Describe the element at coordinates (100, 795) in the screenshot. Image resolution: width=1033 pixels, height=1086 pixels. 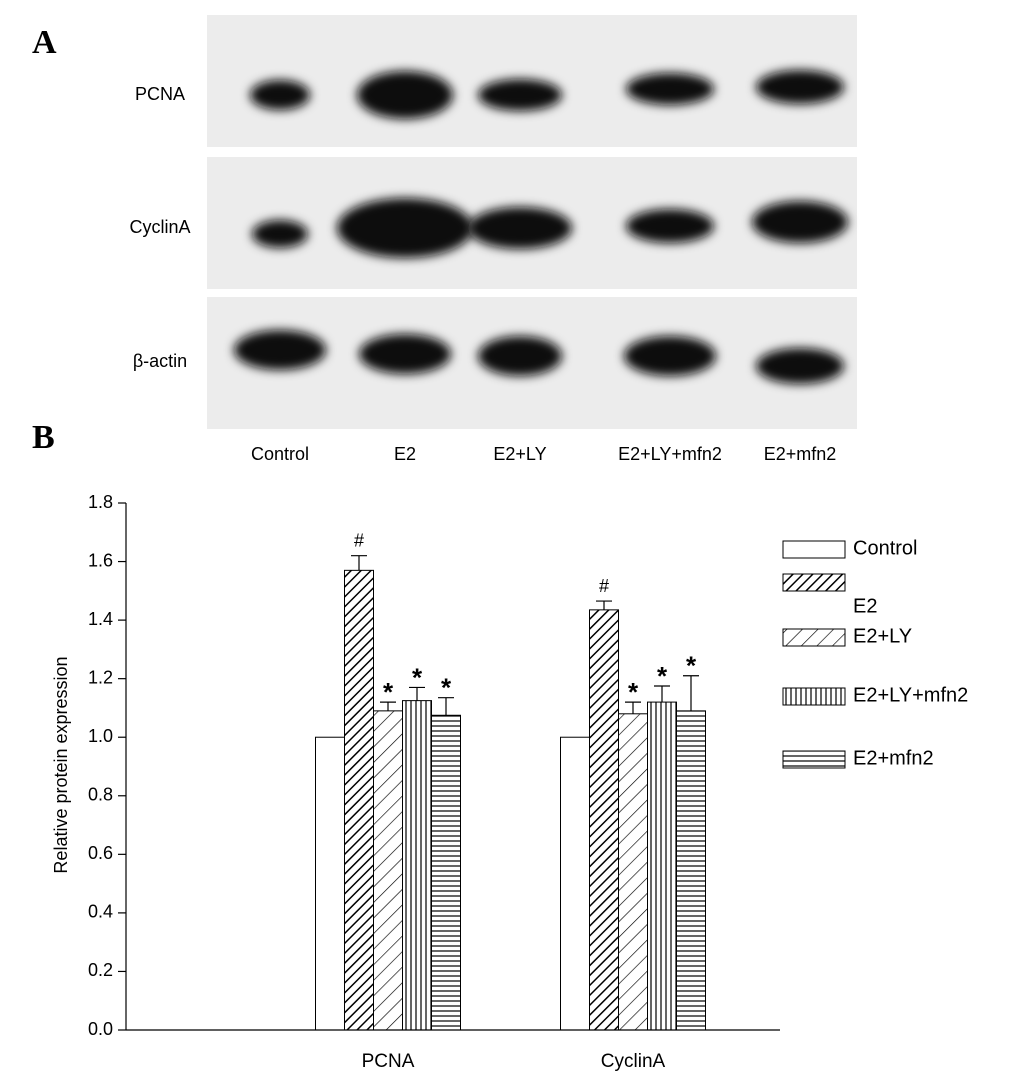
I see `y-tick-label: 0.8` at that location.